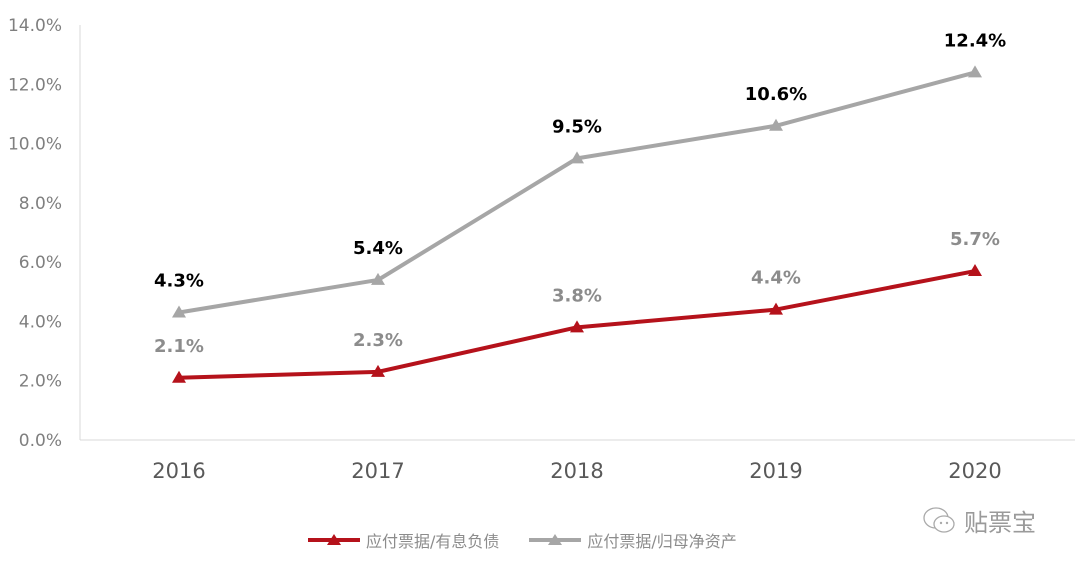 The image size is (1080, 572). Describe the element at coordinates (555, 539) in the screenshot. I see `legend-marker-gray-icon` at that location.